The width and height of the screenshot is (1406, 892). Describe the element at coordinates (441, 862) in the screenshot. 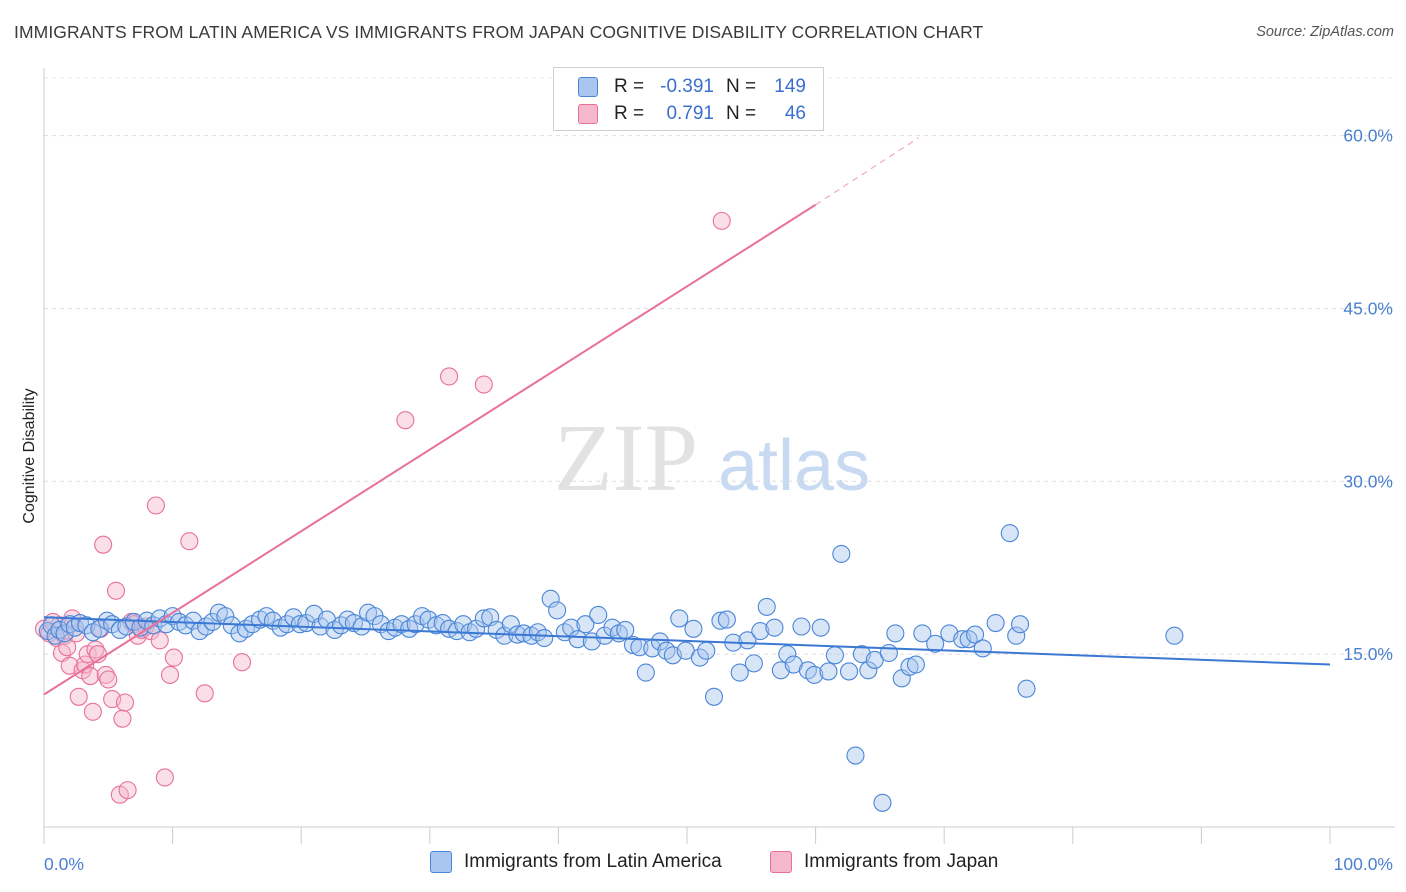

I see `blue-swatch` at that location.